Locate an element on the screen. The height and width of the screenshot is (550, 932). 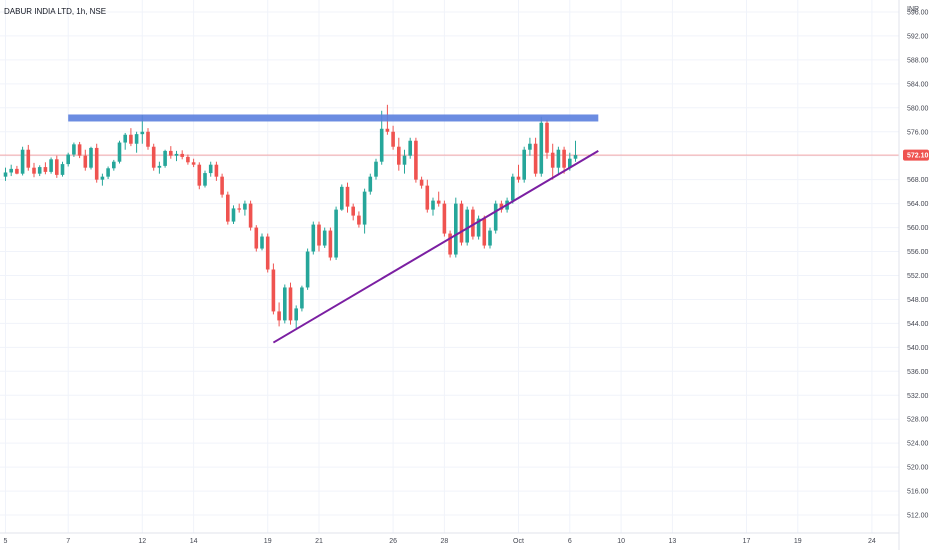
y-tick-label: 548.00 is located at coordinates (918, 300).